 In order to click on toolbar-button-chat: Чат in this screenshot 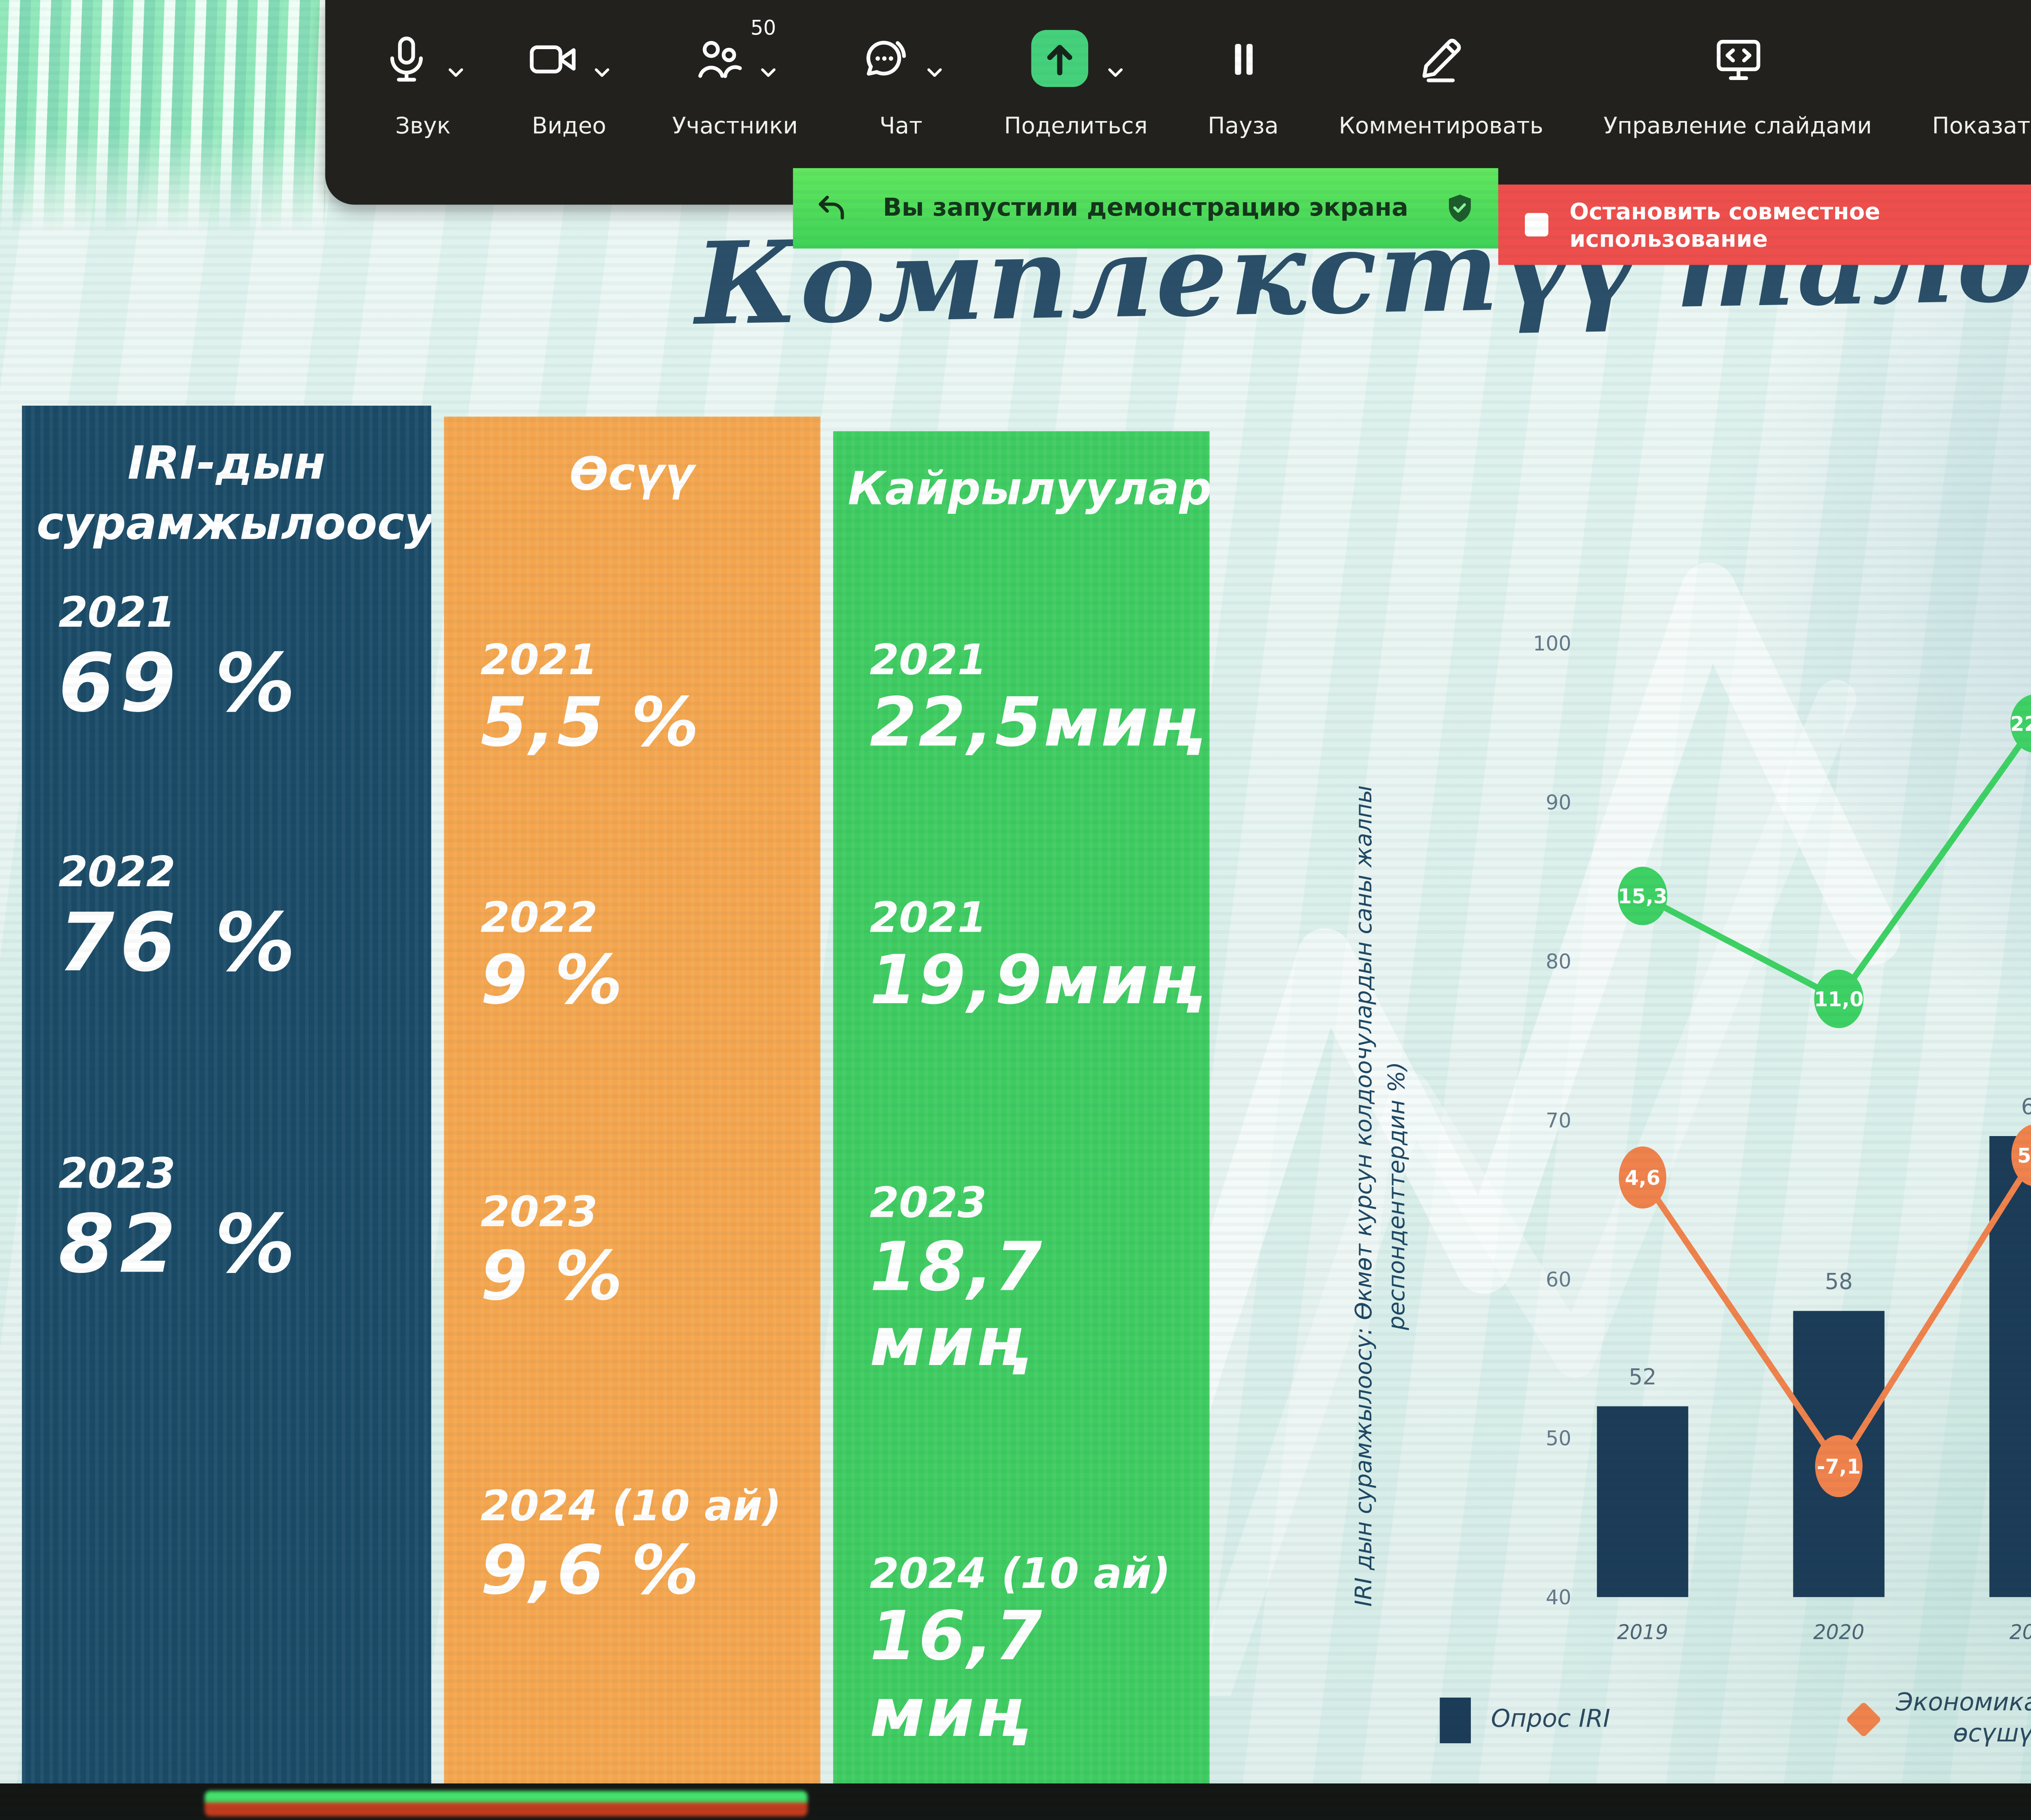, I will do `click(901, 79)`.